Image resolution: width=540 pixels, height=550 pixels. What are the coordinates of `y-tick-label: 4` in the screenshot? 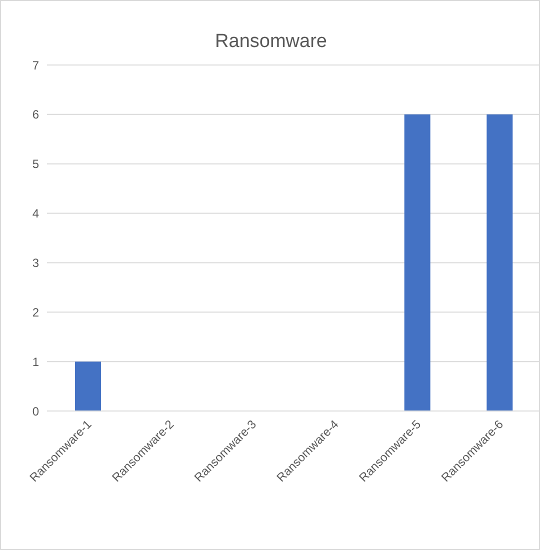 It's located at (36, 213).